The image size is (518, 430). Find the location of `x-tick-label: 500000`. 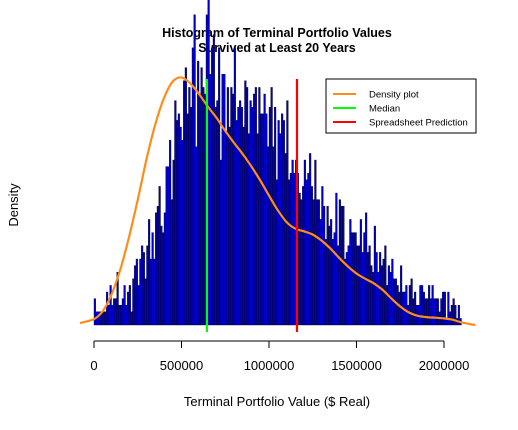

x-tick-label: 500000 is located at coordinates (181, 365).